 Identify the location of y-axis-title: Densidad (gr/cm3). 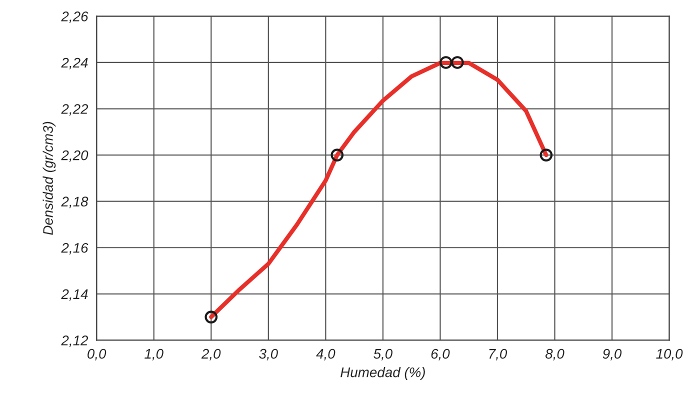
(49, 178).